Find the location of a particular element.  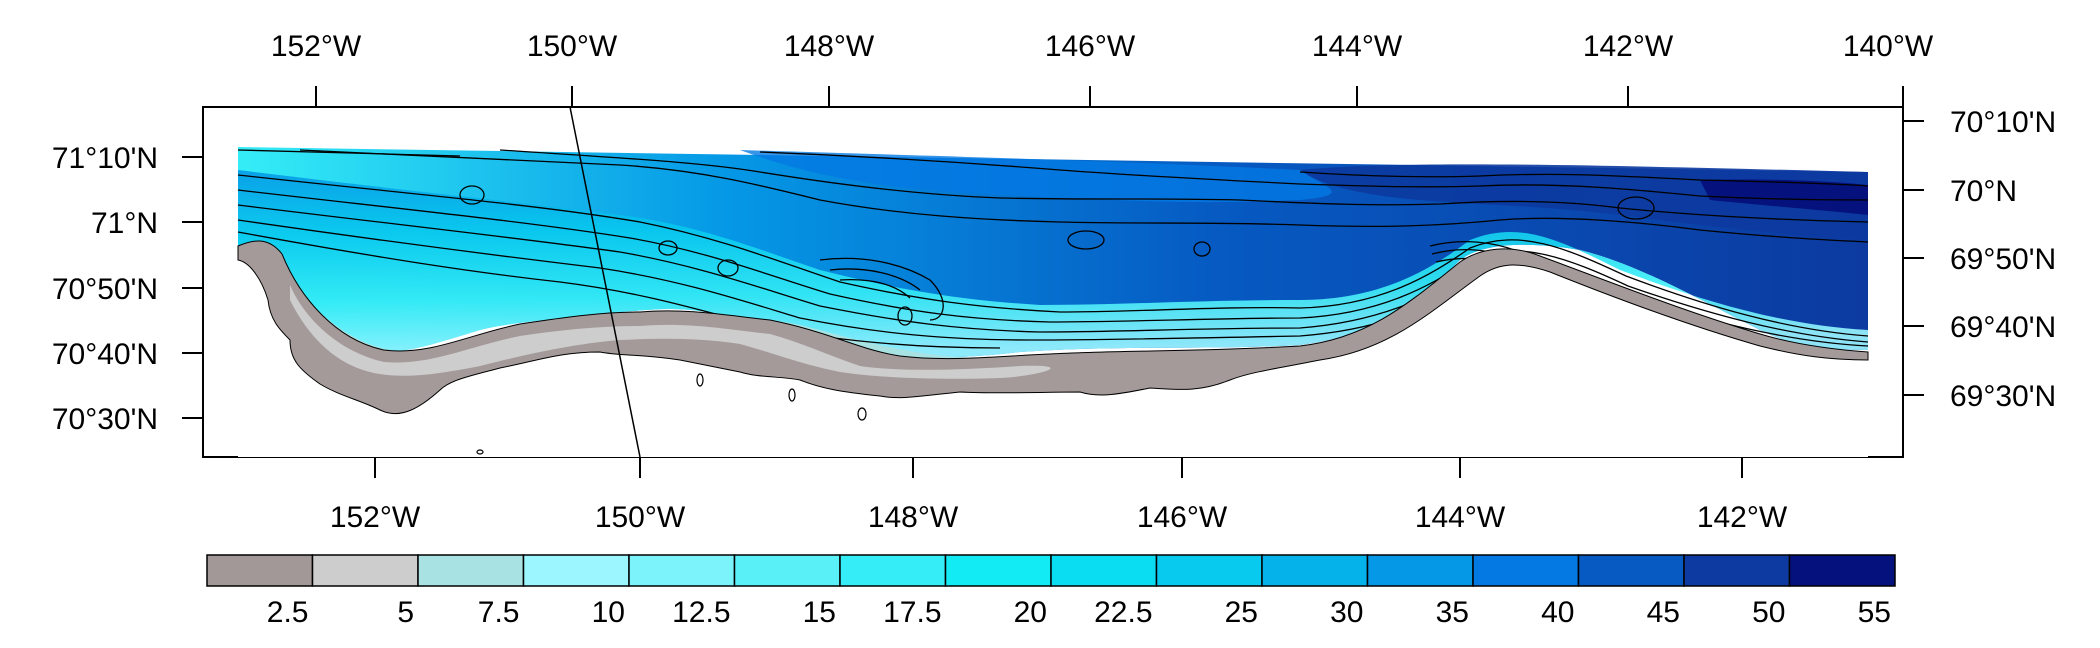

left-axis-label: 71°10'N is located at coordinates (105, 158).